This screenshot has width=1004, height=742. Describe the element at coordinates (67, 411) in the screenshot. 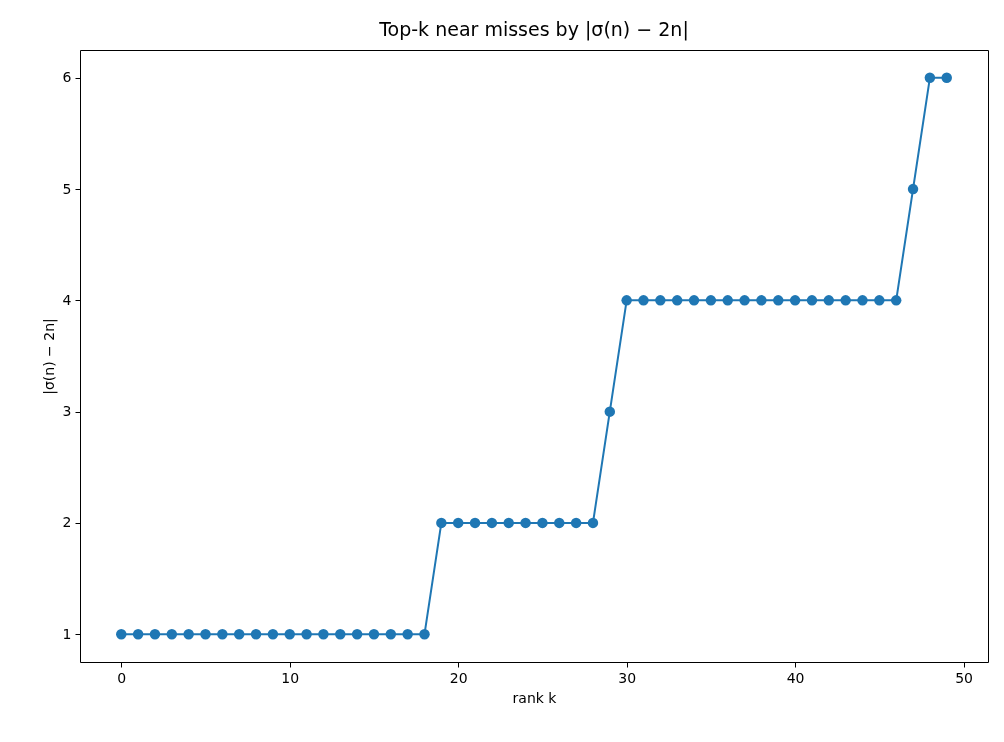

I see `y-tick-label: 3` at that location.